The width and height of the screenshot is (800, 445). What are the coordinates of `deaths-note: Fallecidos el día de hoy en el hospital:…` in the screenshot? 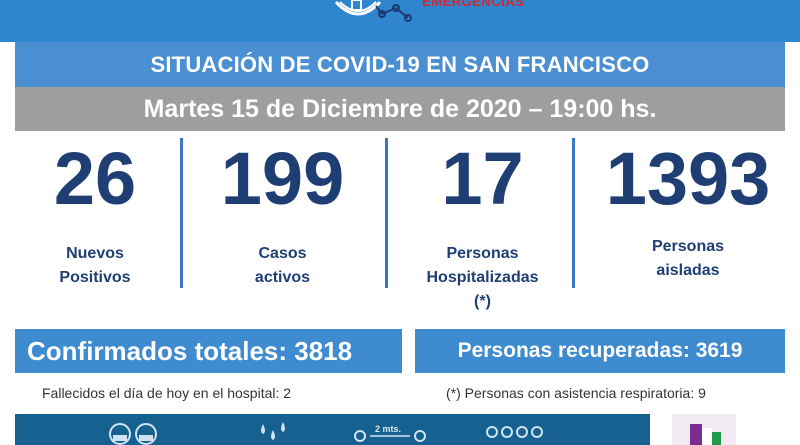 It's located at (167, 393).